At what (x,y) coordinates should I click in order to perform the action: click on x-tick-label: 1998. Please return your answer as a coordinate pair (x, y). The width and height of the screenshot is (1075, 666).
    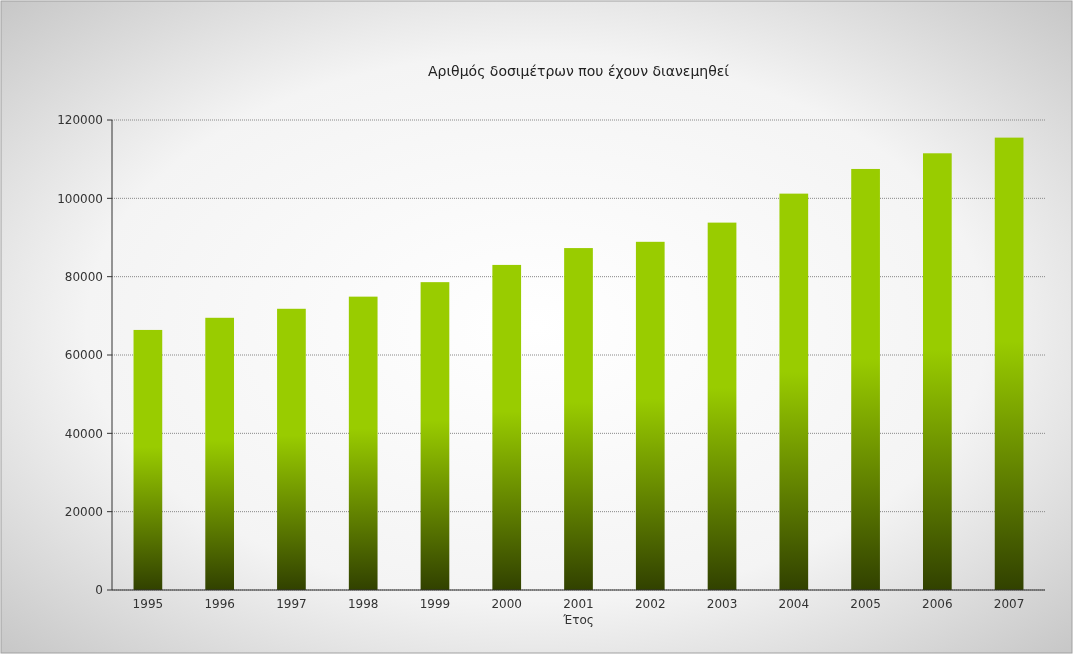
    Looking at the image, I should click on (363, 604).